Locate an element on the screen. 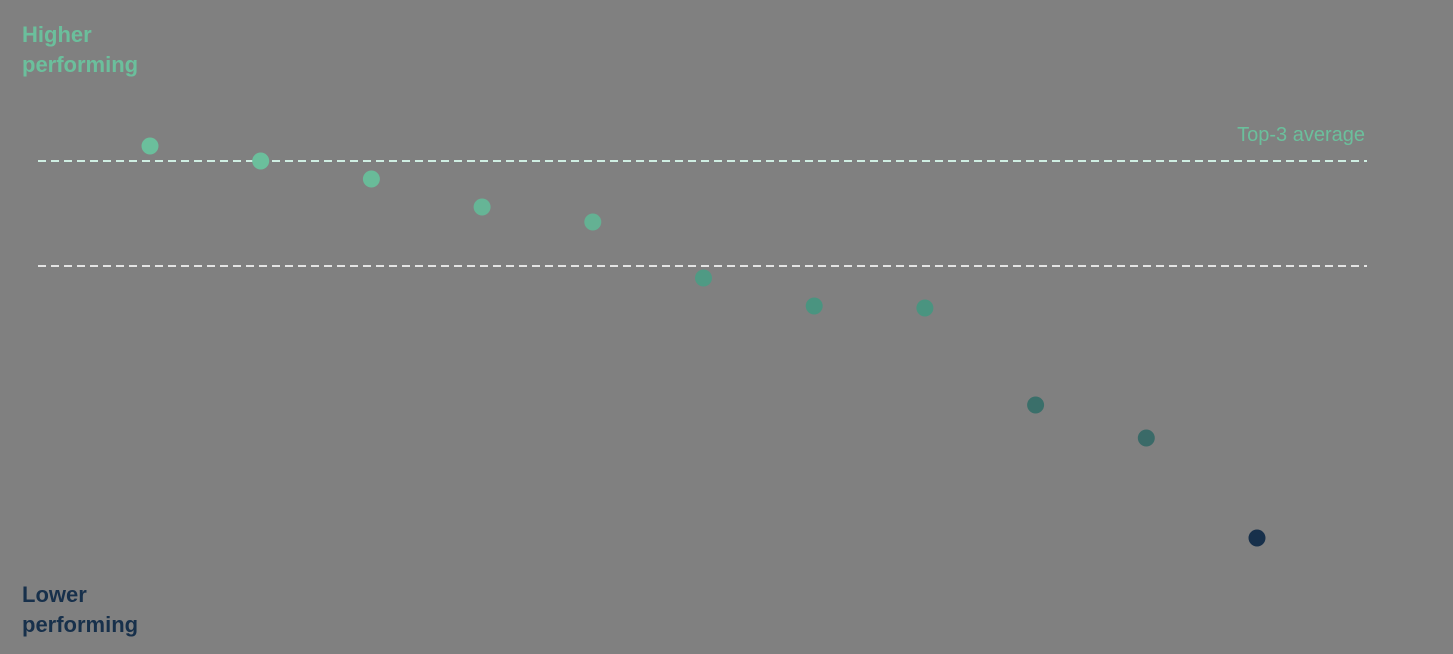  reference-label: Top-3 average is located at coordinates (1301, 135).